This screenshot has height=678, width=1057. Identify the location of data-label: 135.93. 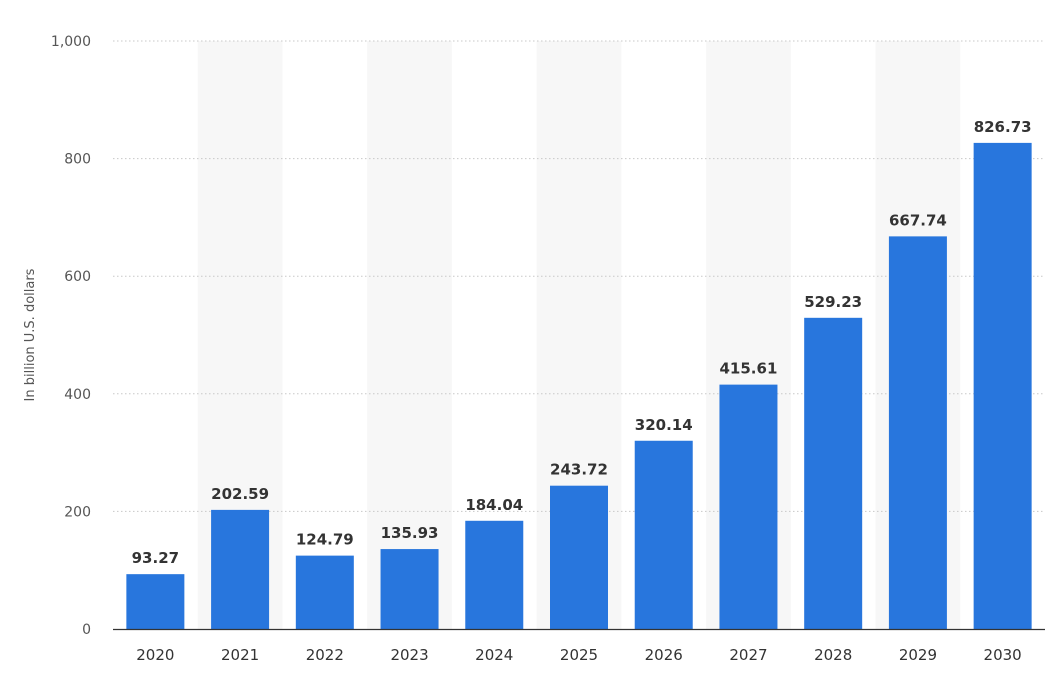
(410, 533).